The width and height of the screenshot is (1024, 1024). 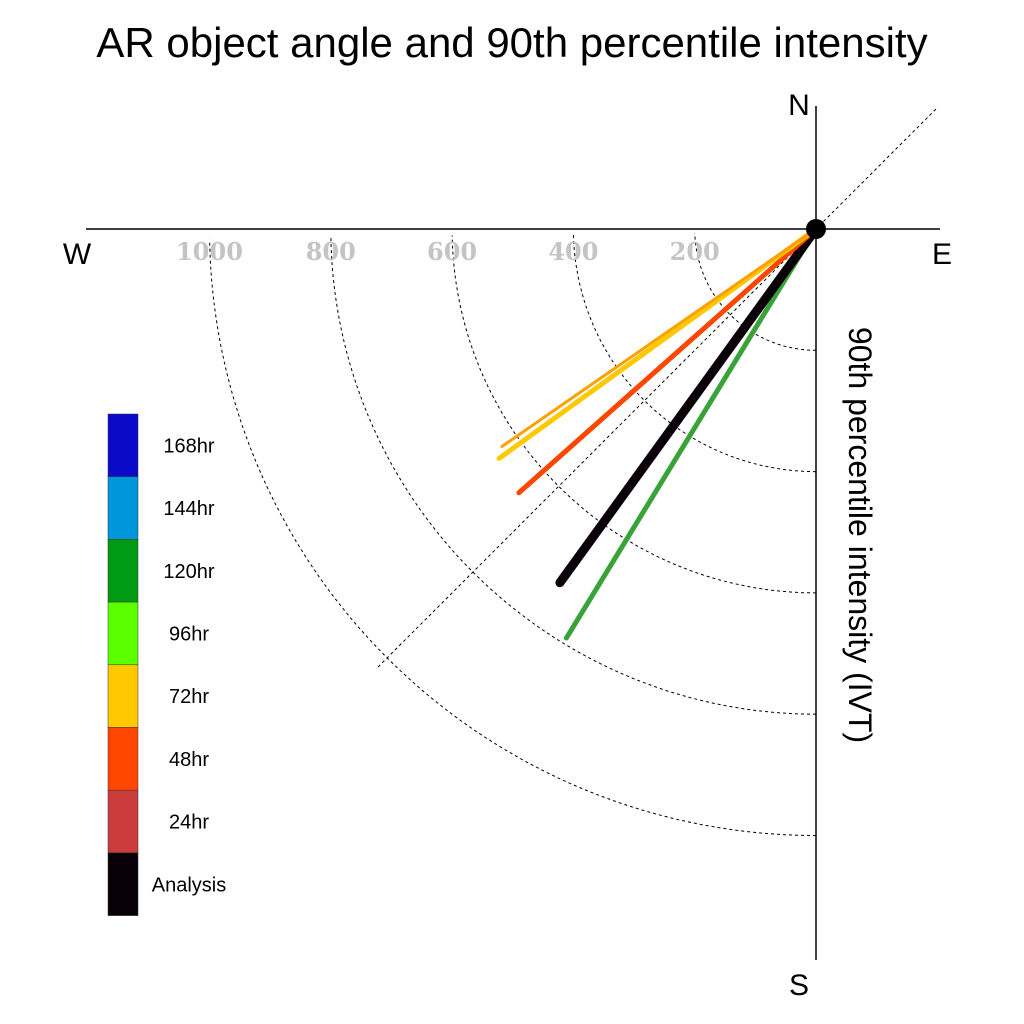 I want to click on legend-label: 168hr, so click(x=188, y=446).